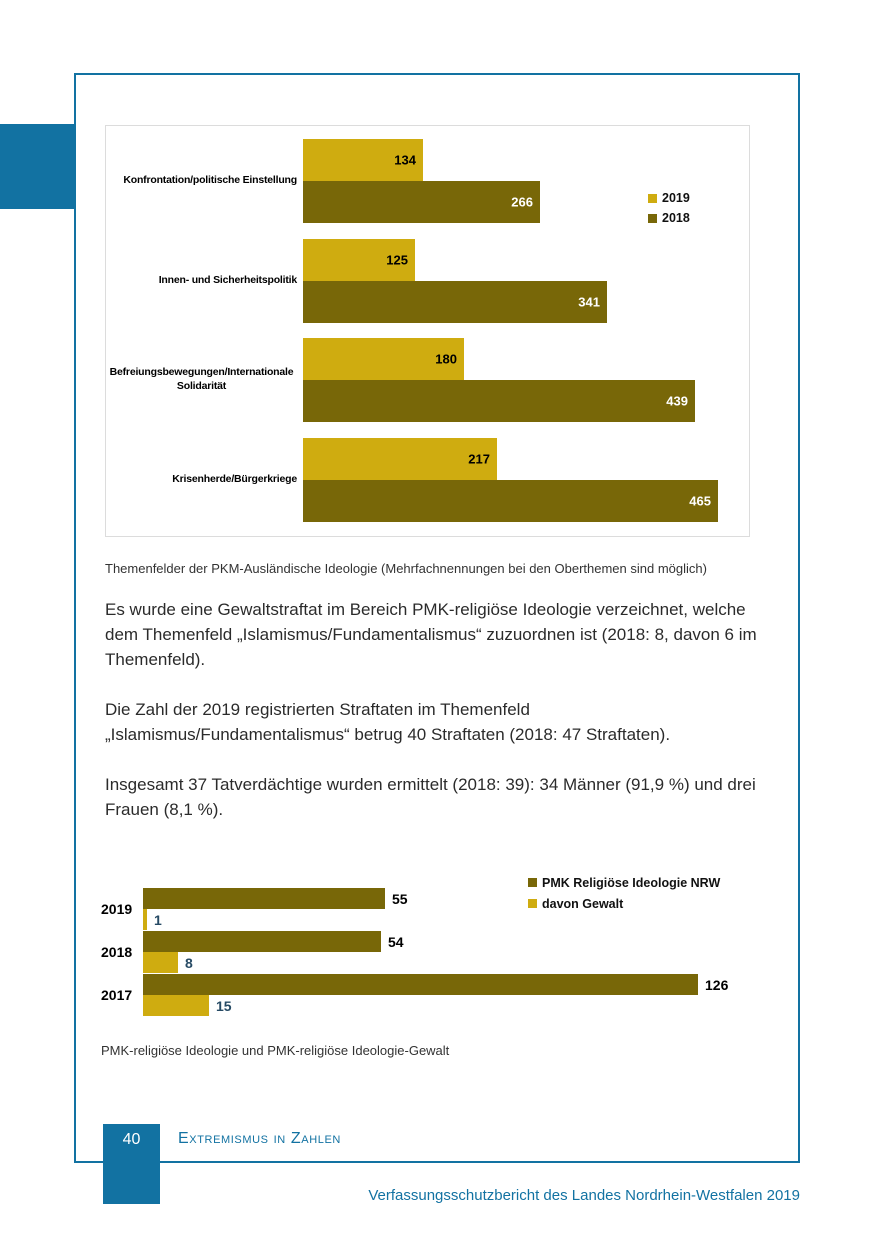 The height and width of the screenshot is (1241, 875). I want to click on bar-row: 126, so click(435, 984).